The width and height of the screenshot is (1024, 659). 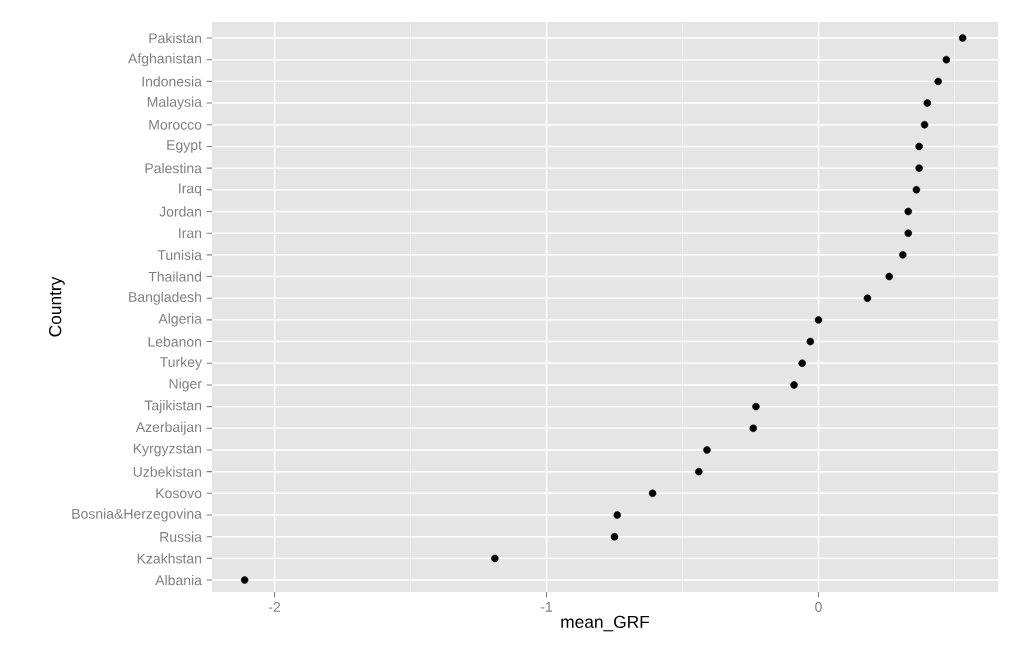 I want to click on y-tick-label: Turkey, so click(x=181, y=363).